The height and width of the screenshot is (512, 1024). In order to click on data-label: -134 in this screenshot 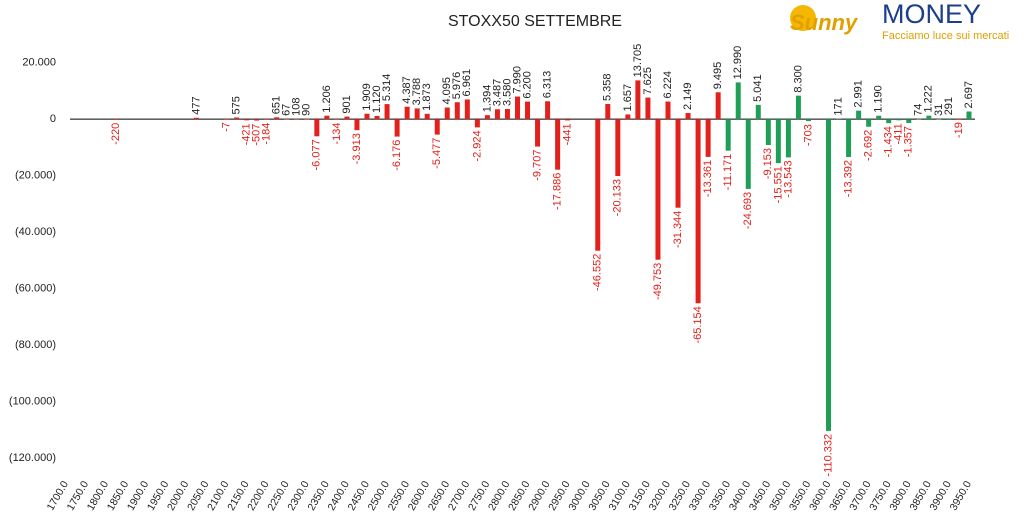, I will do `click(337, 134)`.